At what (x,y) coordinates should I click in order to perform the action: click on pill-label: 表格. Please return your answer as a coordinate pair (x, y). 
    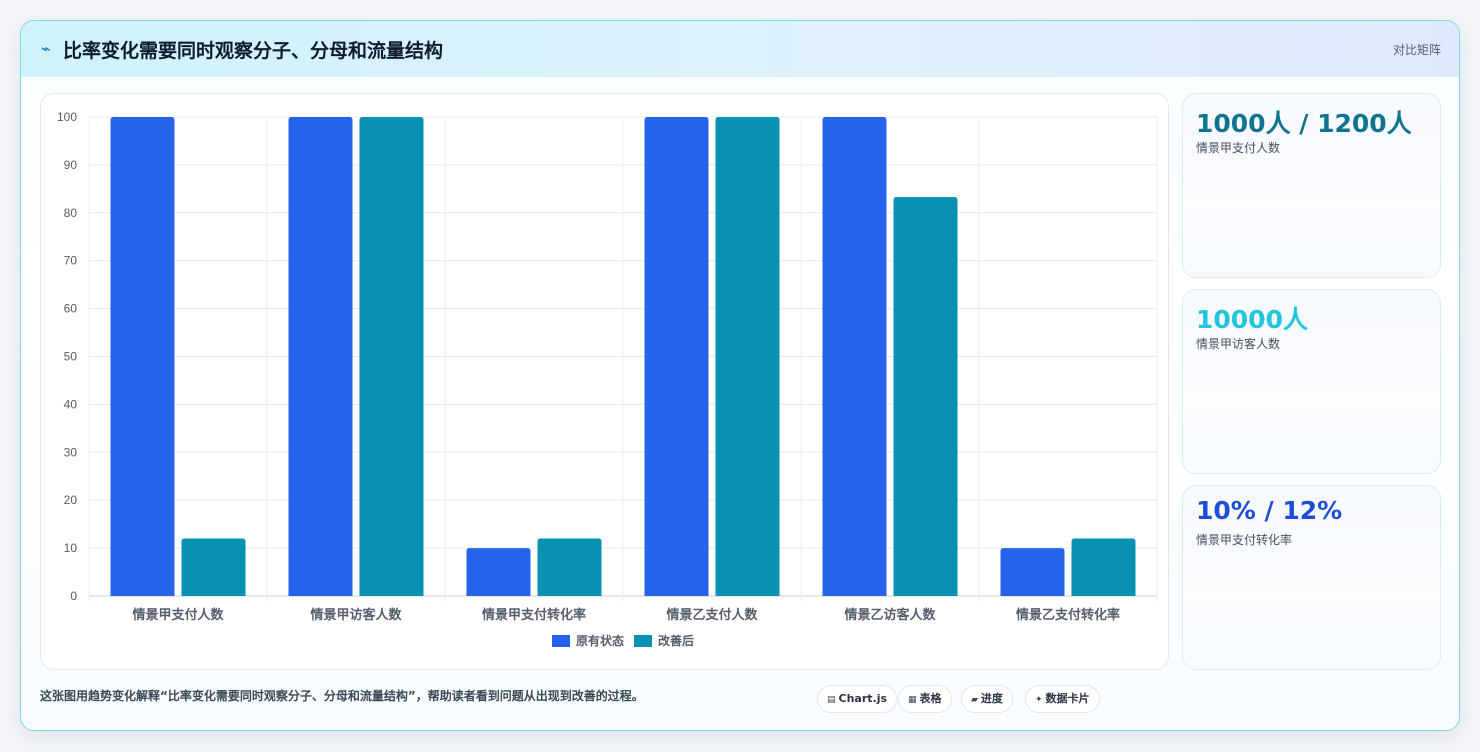
    Looking at the image, I should click on (930, 698).